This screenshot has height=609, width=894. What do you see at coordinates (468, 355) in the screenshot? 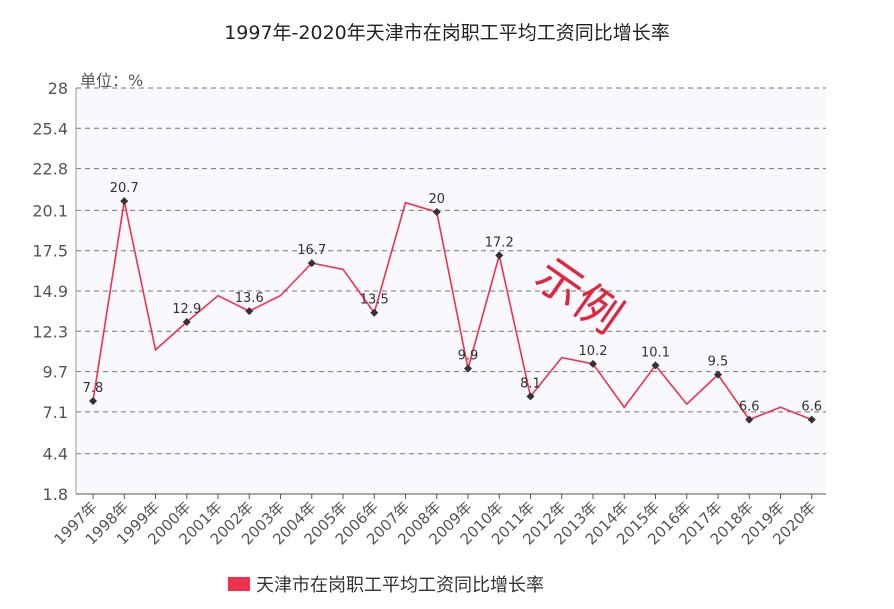
I see `data-label: 9.9` at bounding box center [468, 355].